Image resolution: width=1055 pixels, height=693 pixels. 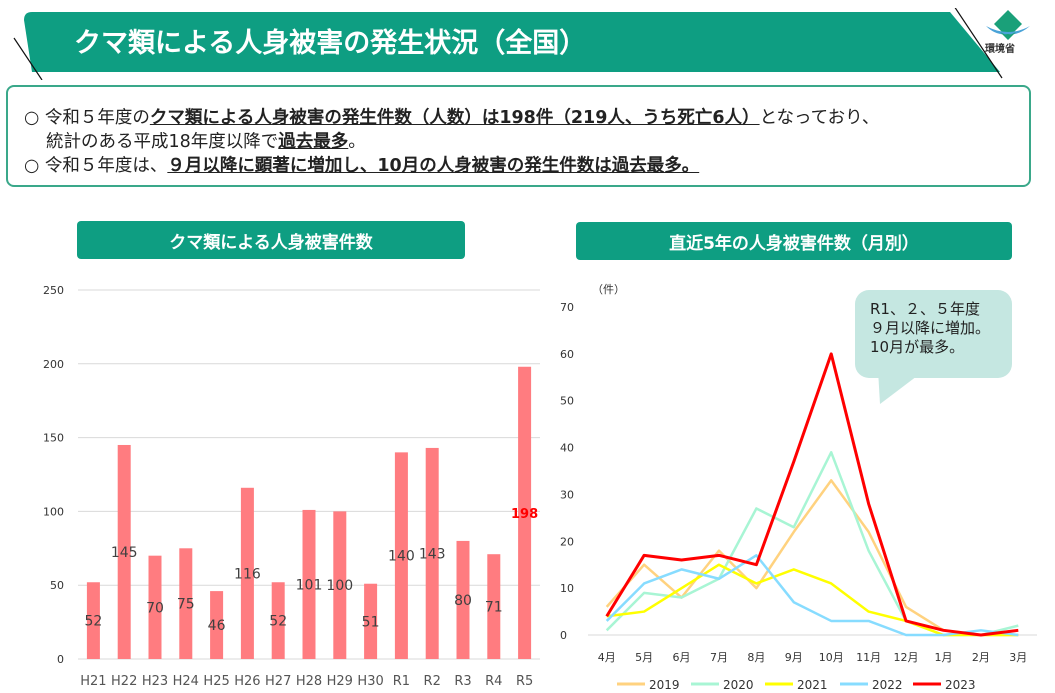 What do you see at coordinates (608, 289) in the screenshot?
I see `y-axis-unit-label: （件）` at bounding box center [608, 289].